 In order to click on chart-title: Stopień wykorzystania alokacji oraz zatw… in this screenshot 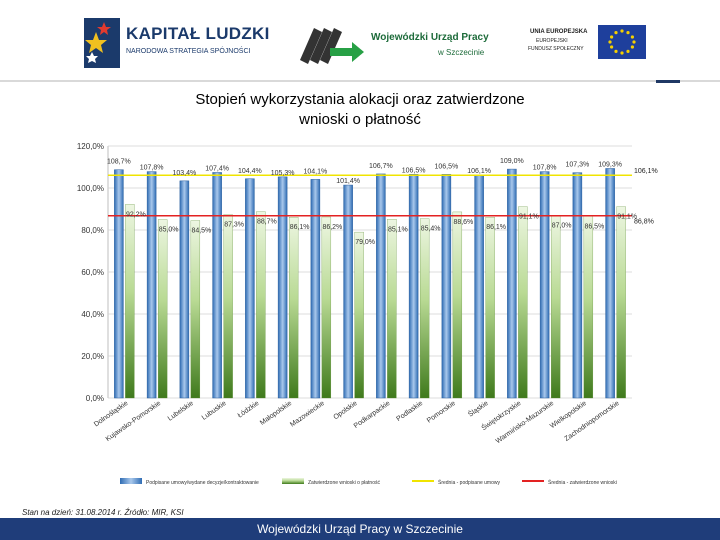, I will do `click(360, 110)`.